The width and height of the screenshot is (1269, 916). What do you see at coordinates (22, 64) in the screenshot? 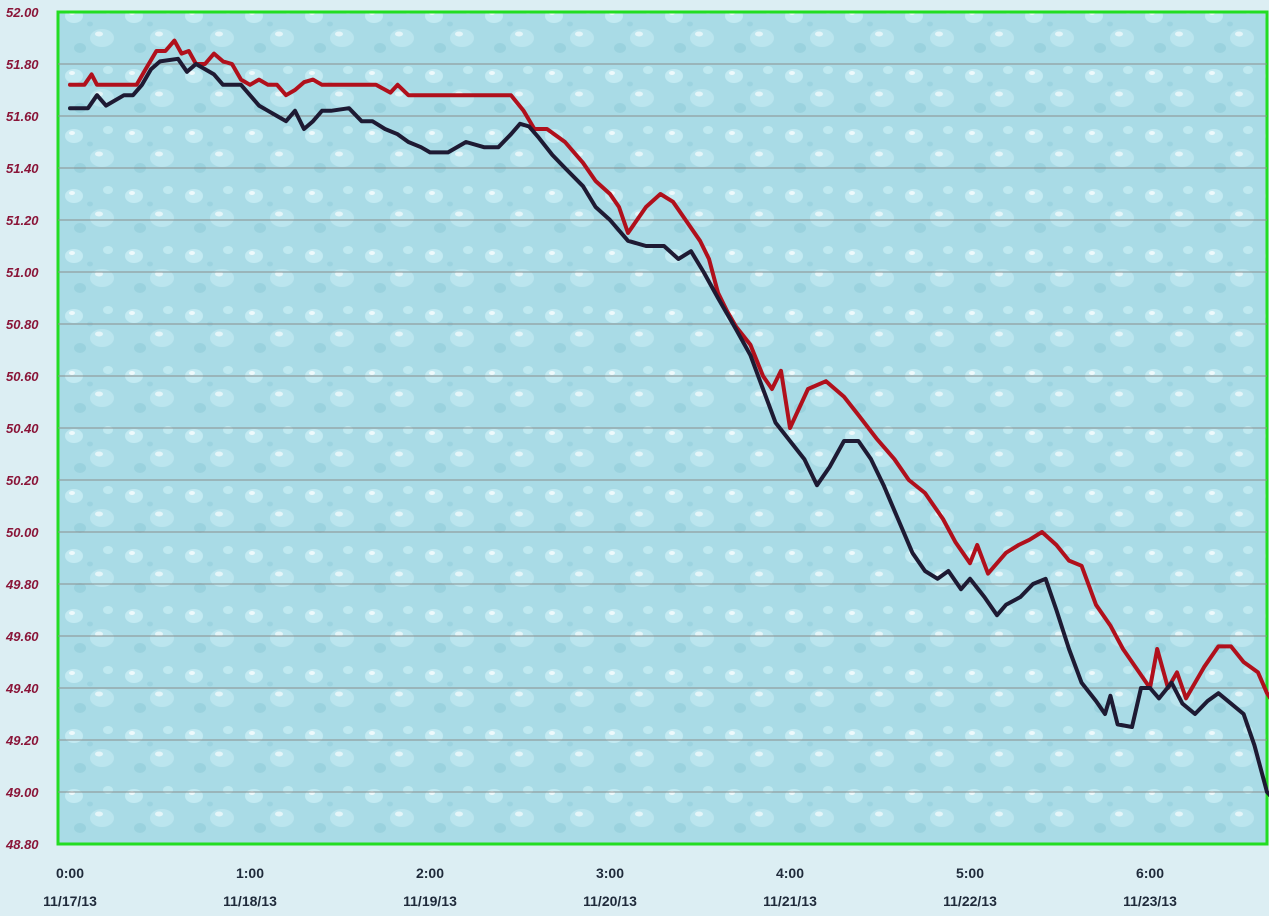
I see `y-tick-label: 51.80` at bounding box center [22, 64].